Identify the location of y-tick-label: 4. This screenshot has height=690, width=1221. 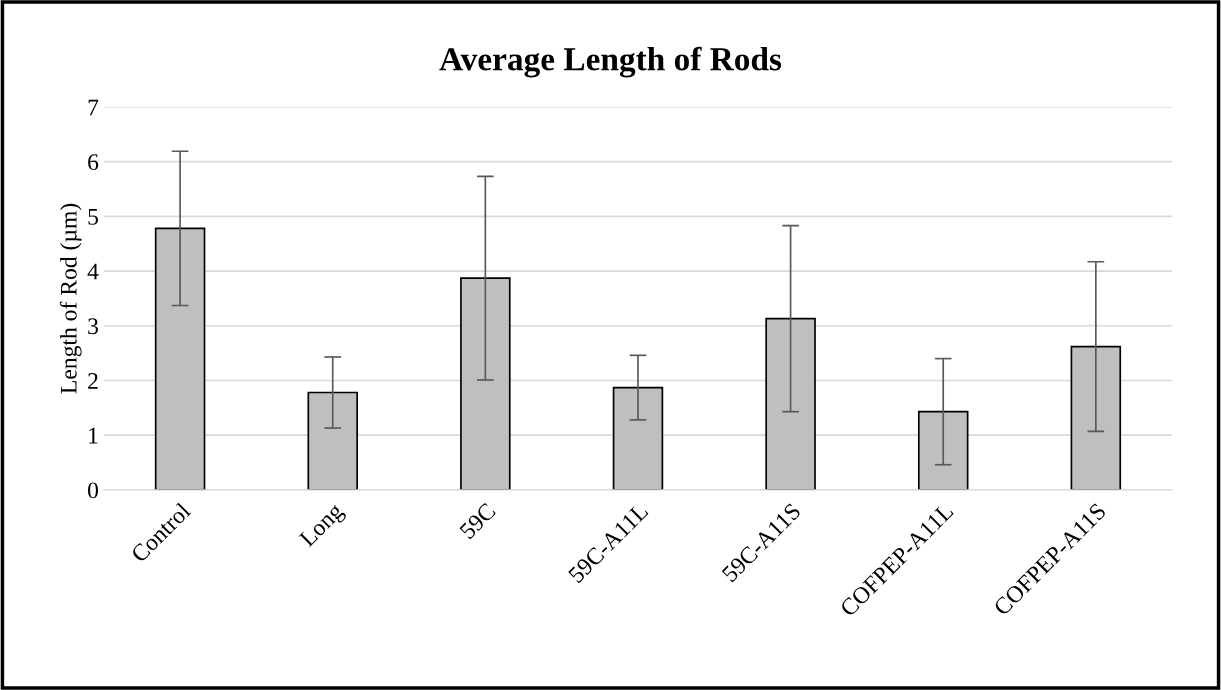
(93, 271).